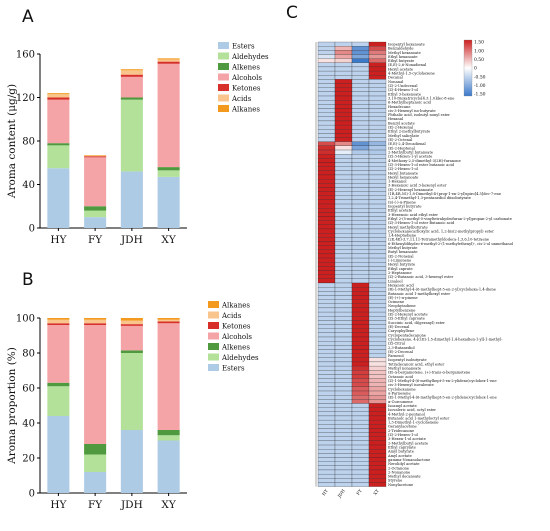  Describe the element at coordinates (403, 136) in the screenshot. I see `row-label: Methyl salicylate` at that location.